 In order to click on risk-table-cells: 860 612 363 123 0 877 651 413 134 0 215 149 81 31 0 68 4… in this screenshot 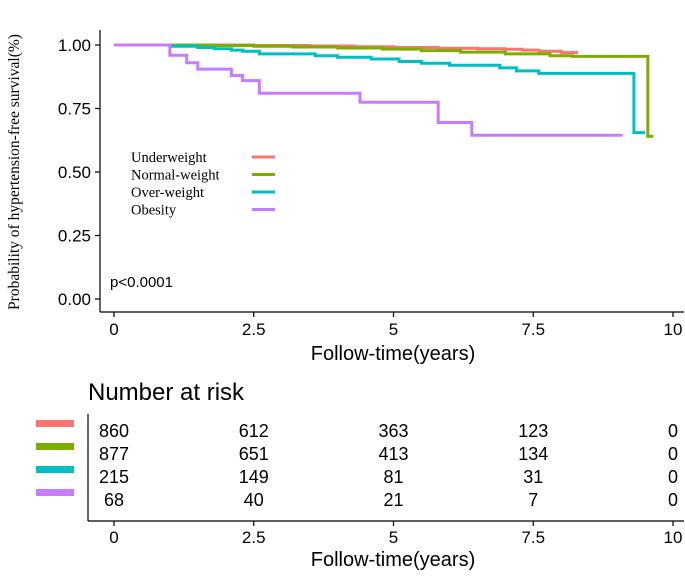, I will do `click(388, 465)`.